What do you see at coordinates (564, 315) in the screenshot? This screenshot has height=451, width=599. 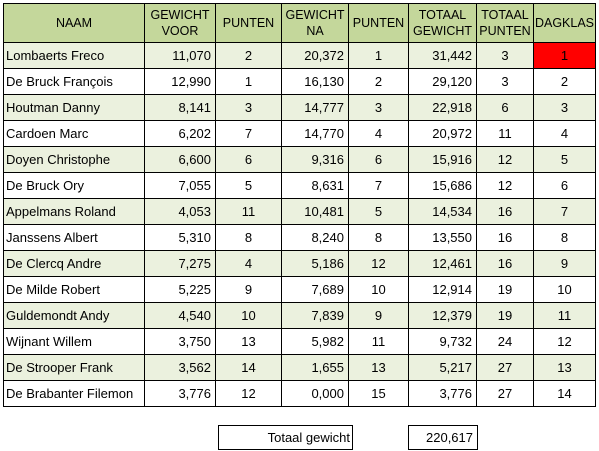 I see `cell-dagklas: 11` at bounding box center [564, 315].